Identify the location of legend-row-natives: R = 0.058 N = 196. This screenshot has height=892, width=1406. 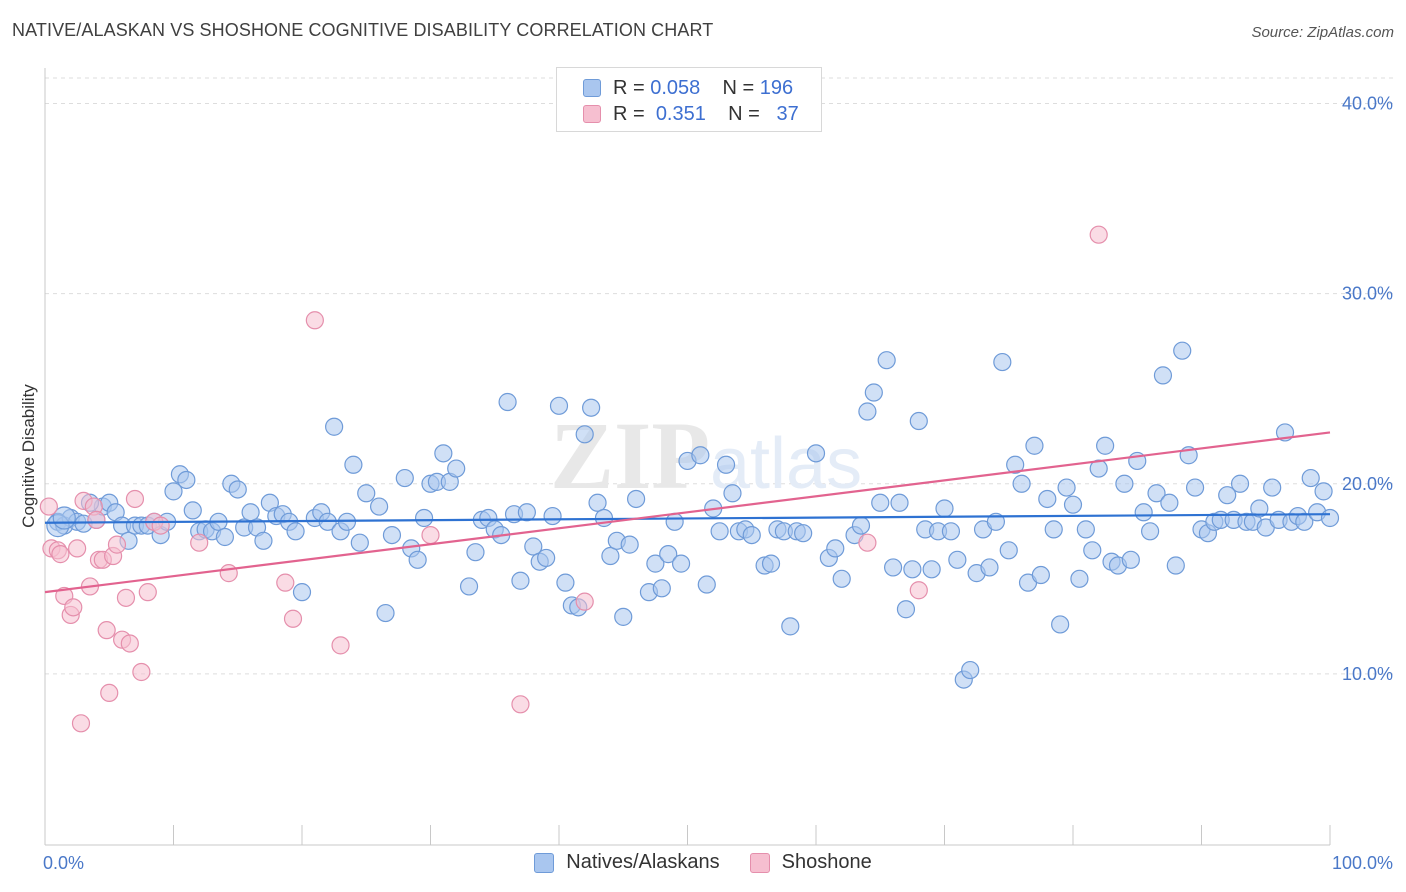
(688, 88).